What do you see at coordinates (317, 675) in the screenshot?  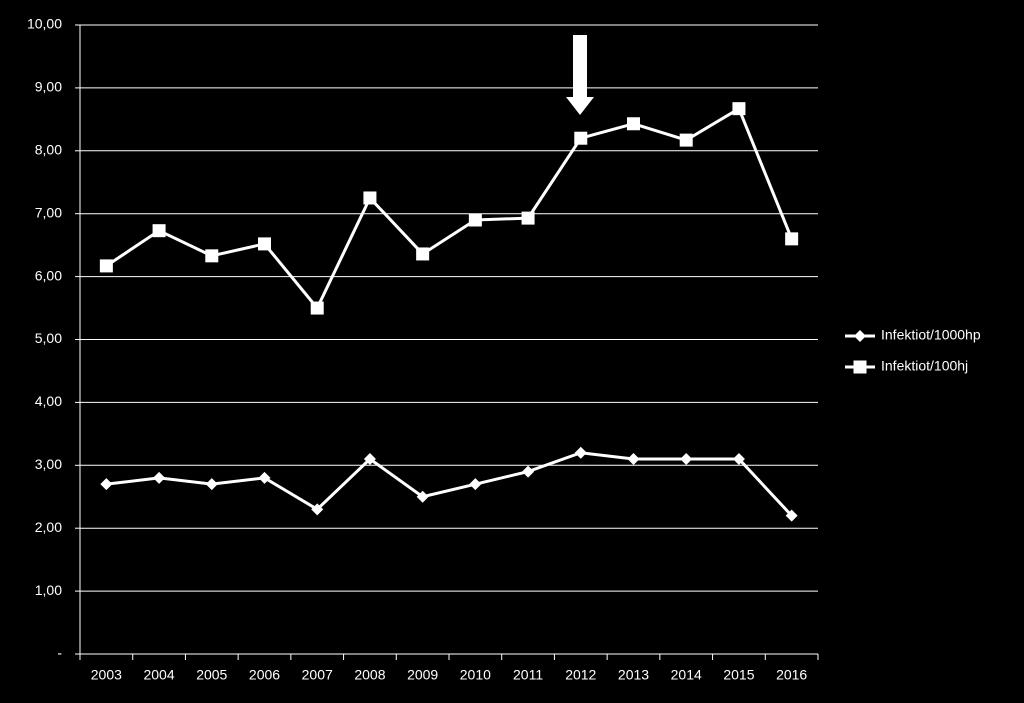 I see `x-tick-label: 2007` at bounding box center [317, 675].